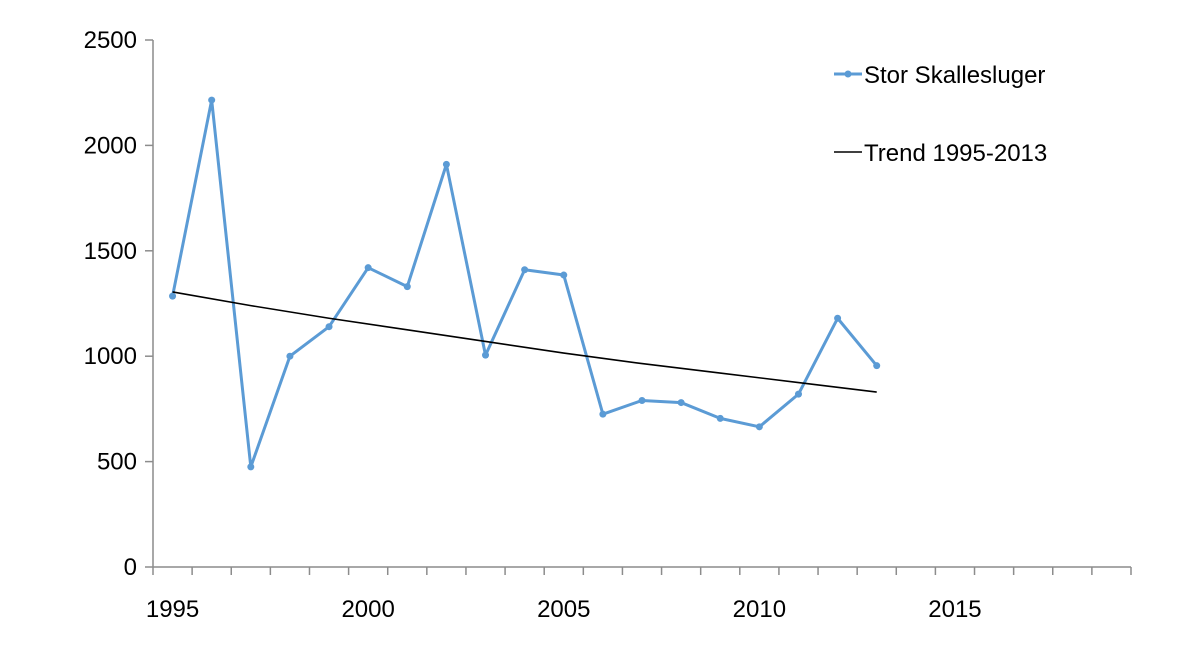 This screenshot has width=1200, height=662. What do you see at coordinates (110, 251) in the screenshot?
I see `y-tick-label: 1500` at bounding box center [110, 251].